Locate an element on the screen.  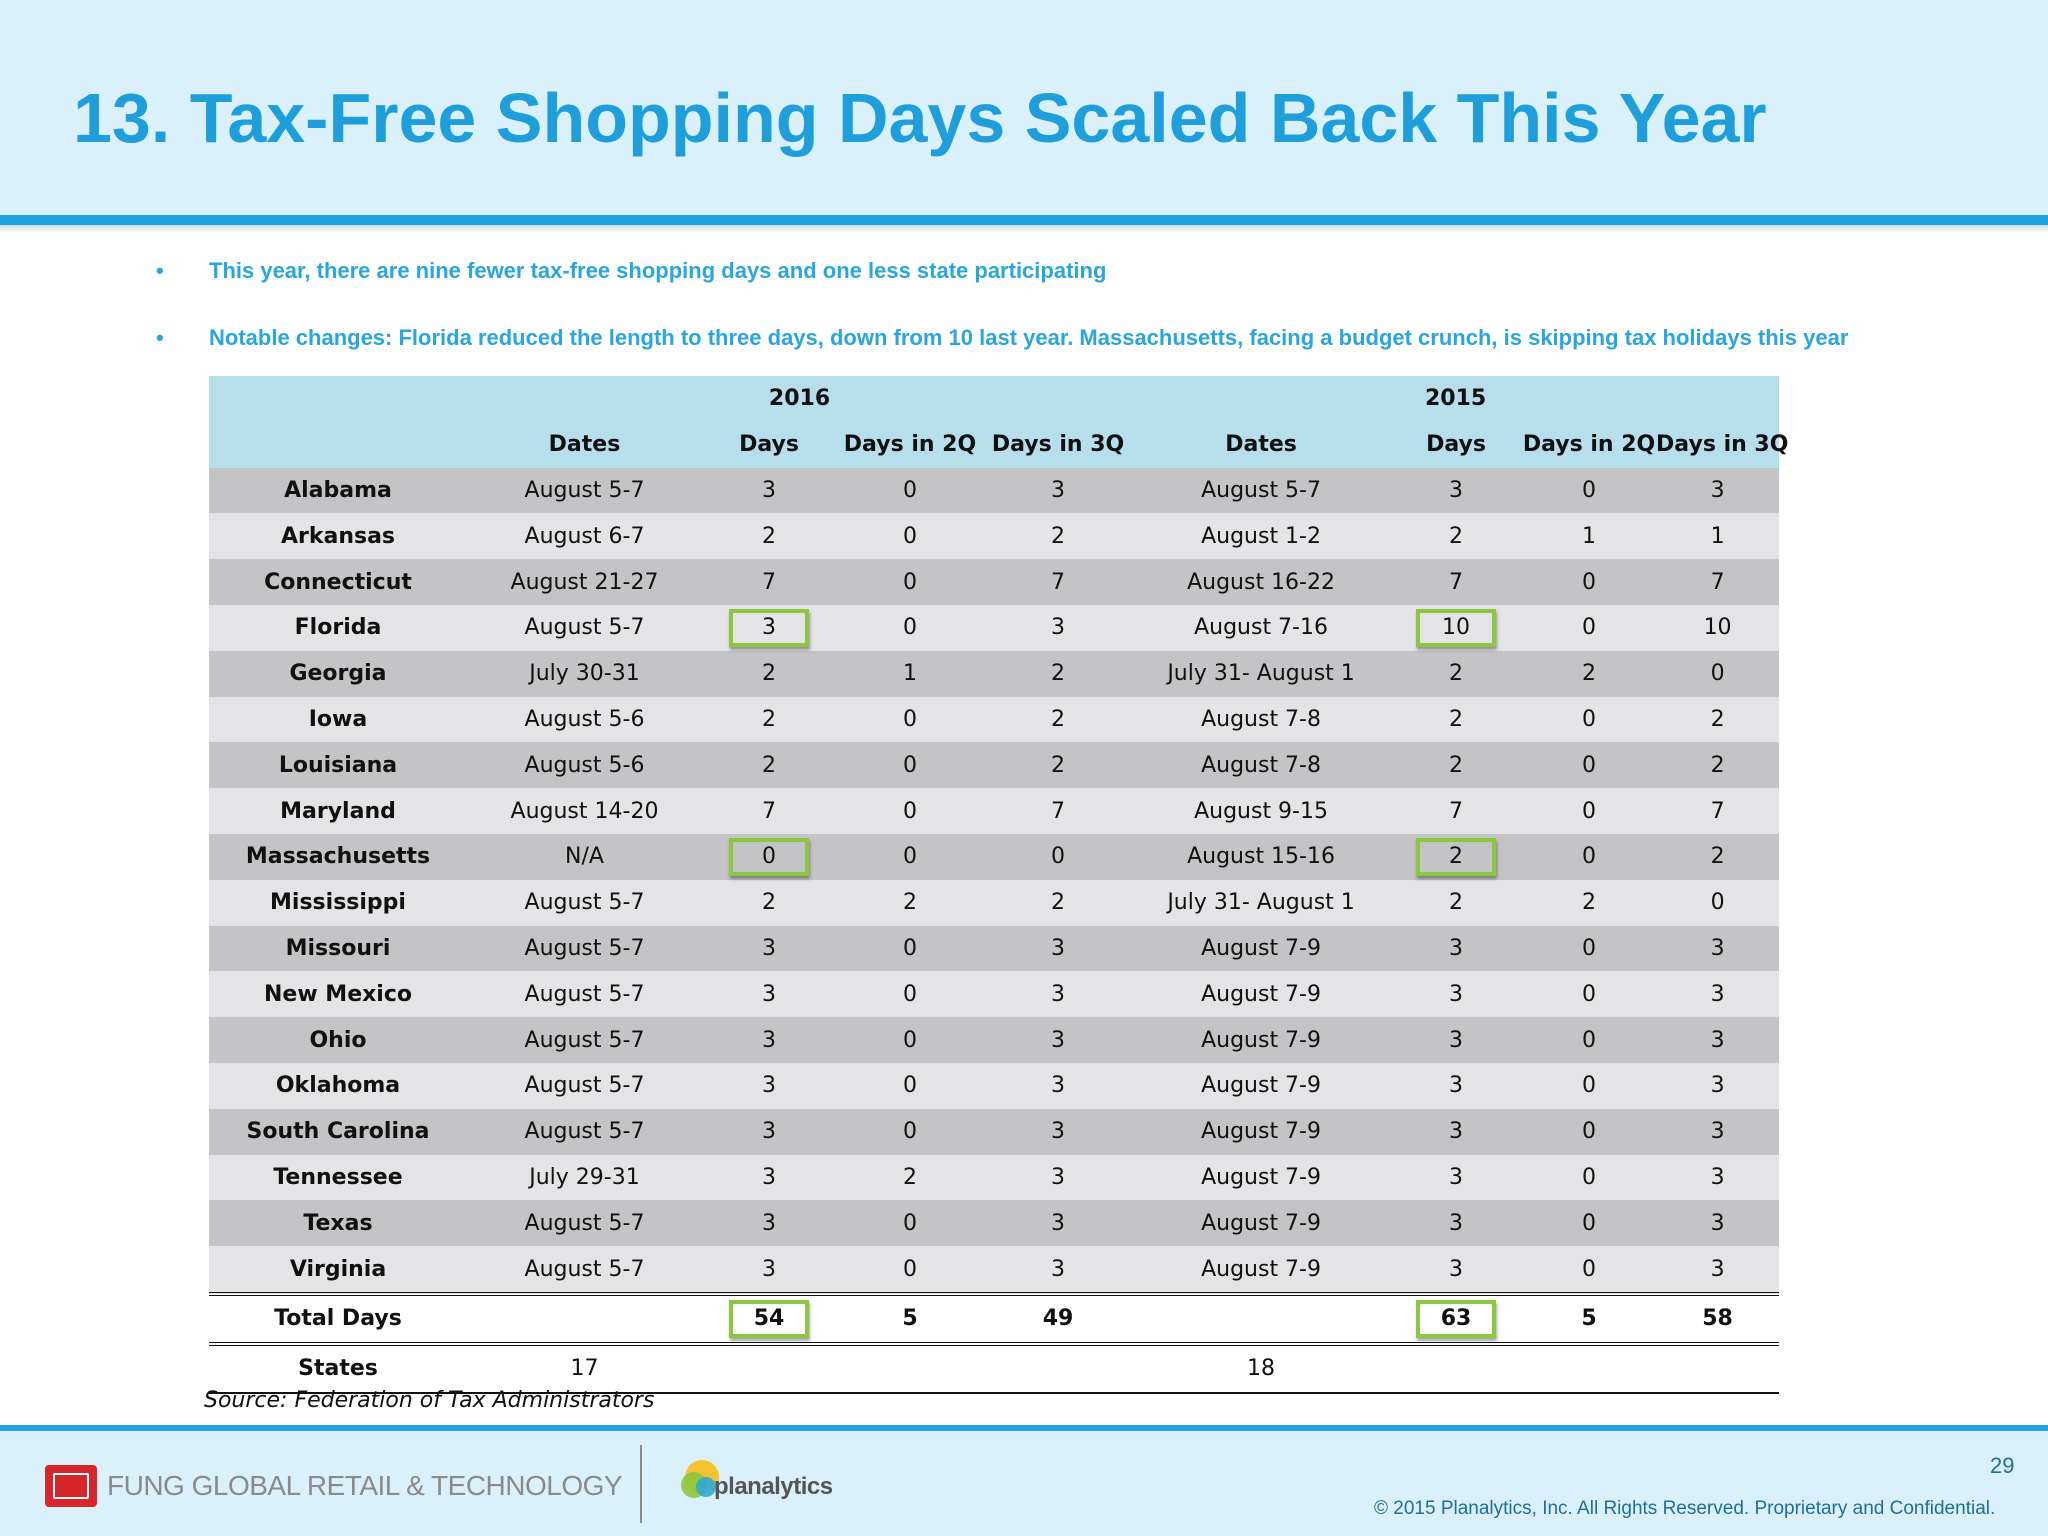
states-count-2016: 17 is located at coordinates (584, 1368).